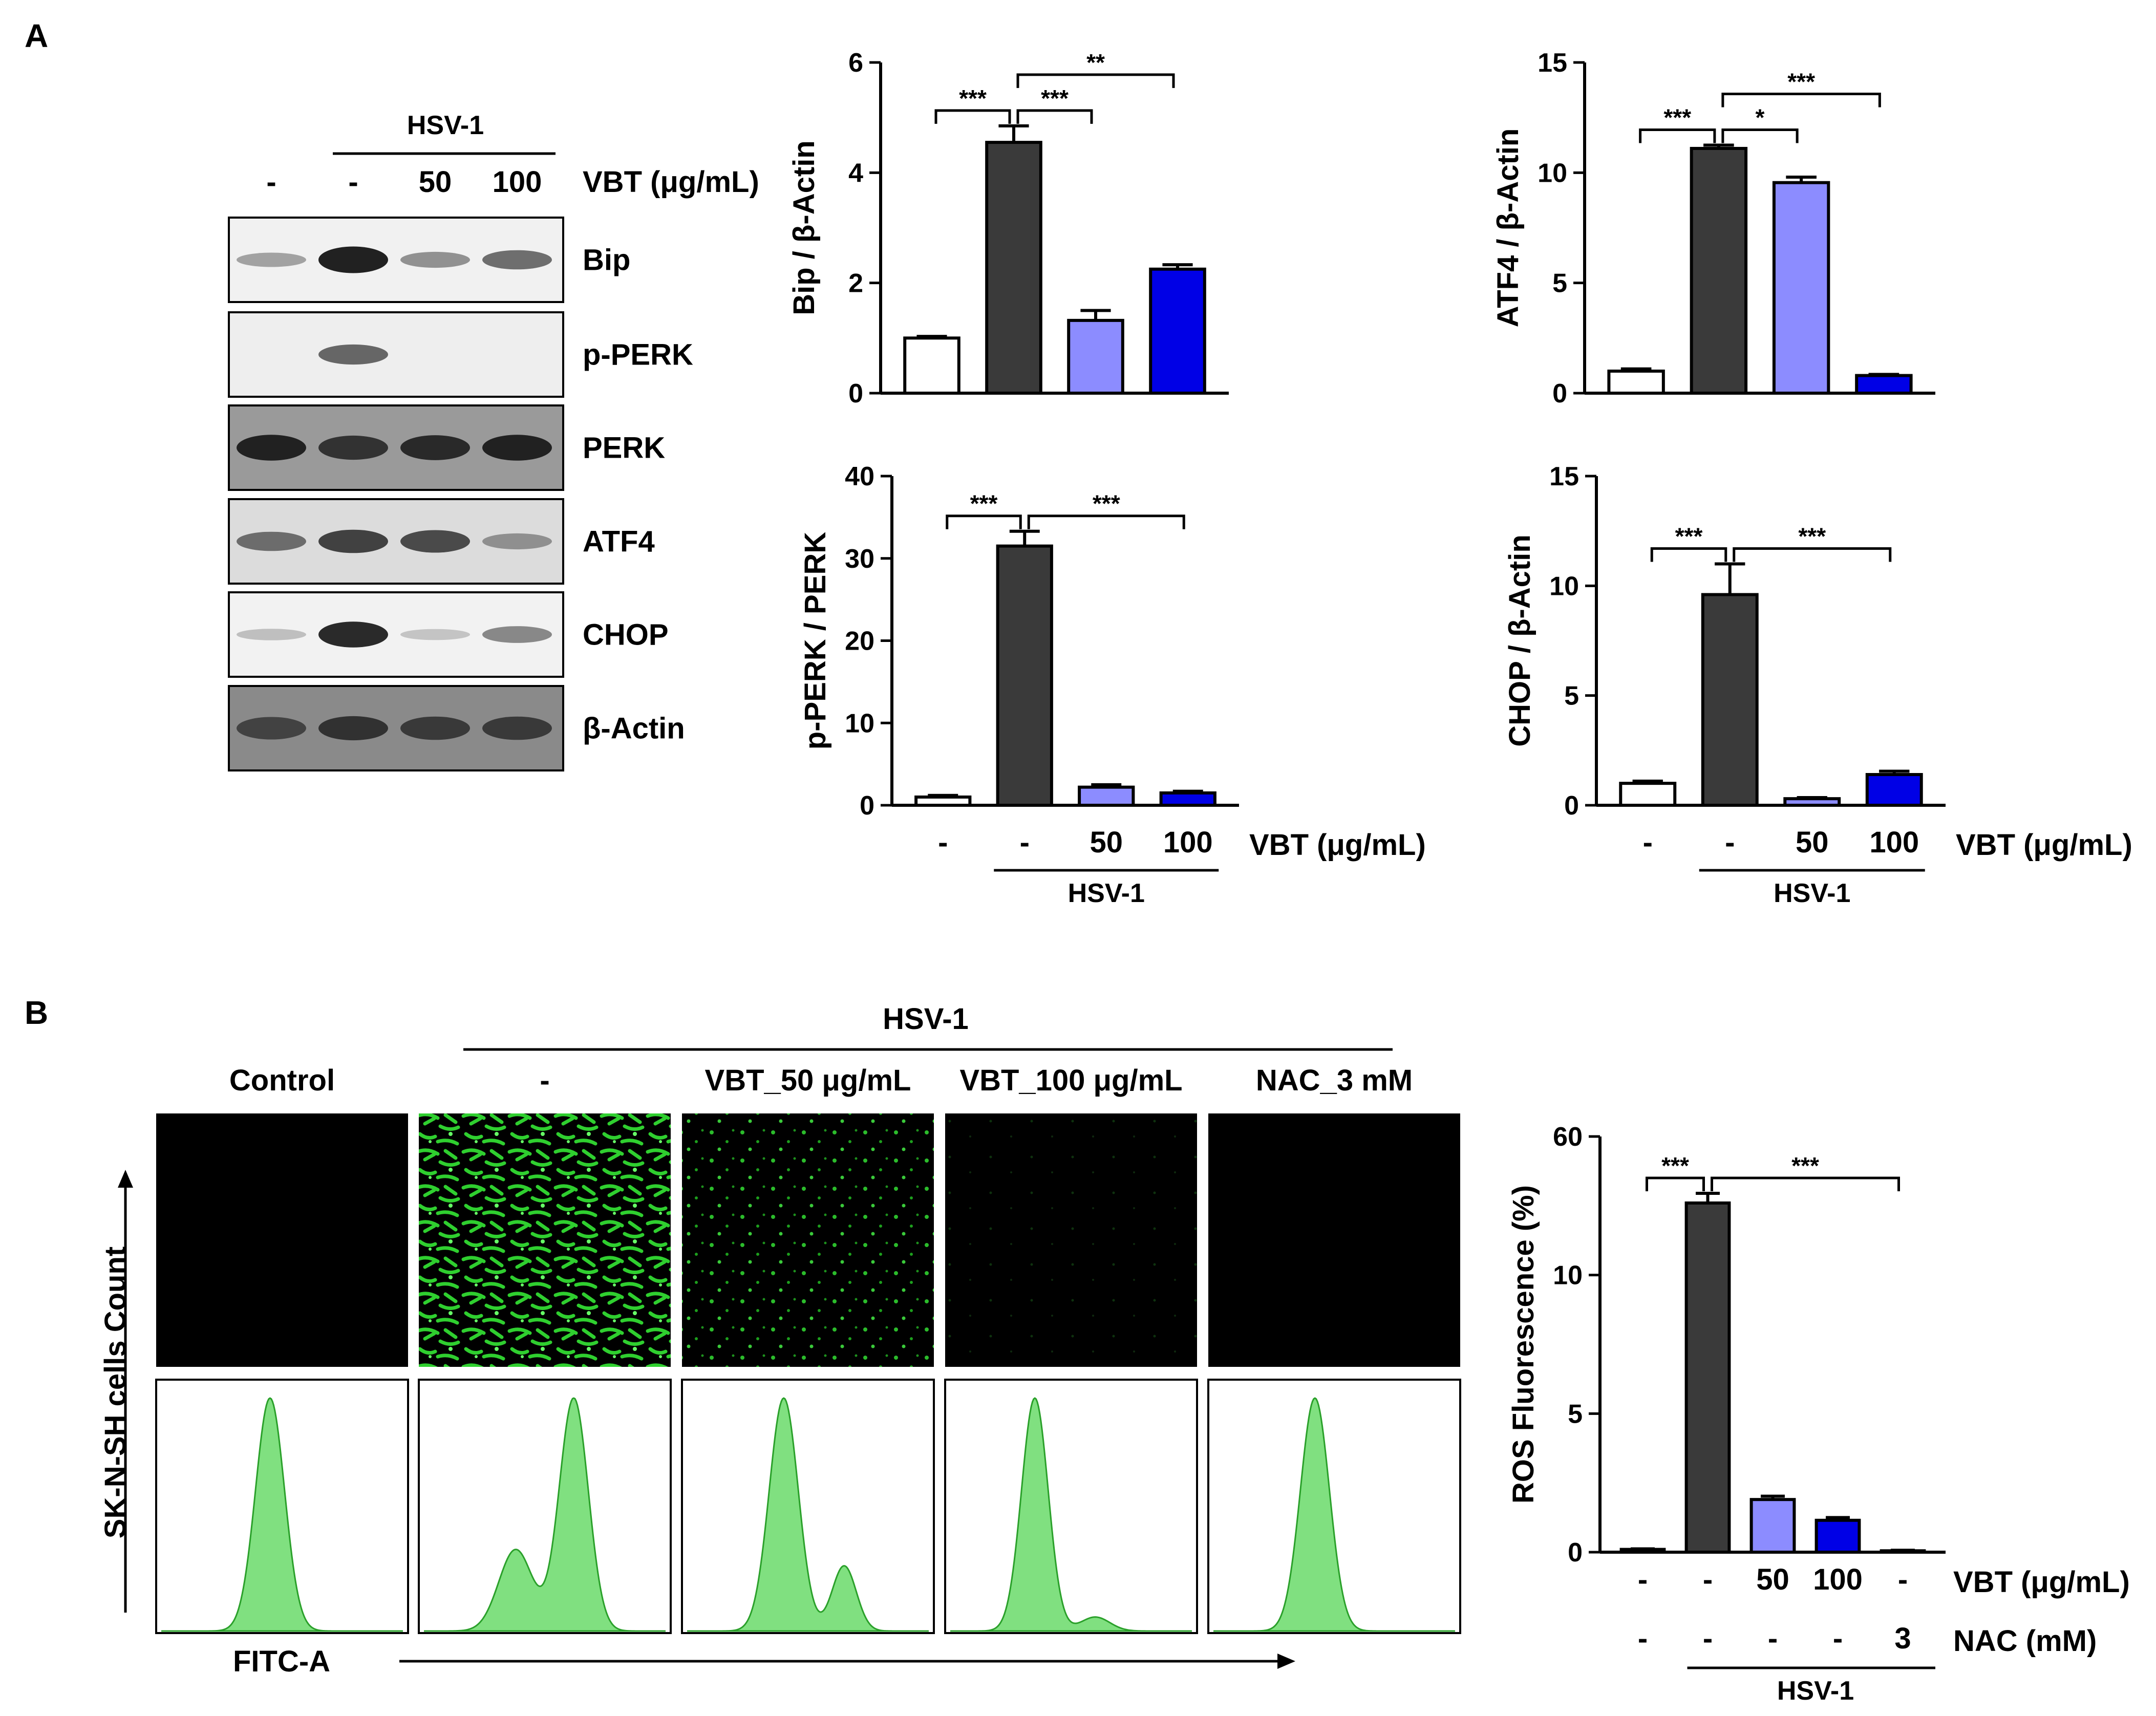  I want to click on ros-row-label: VBT (μg/mL), so click(2041, 1582).